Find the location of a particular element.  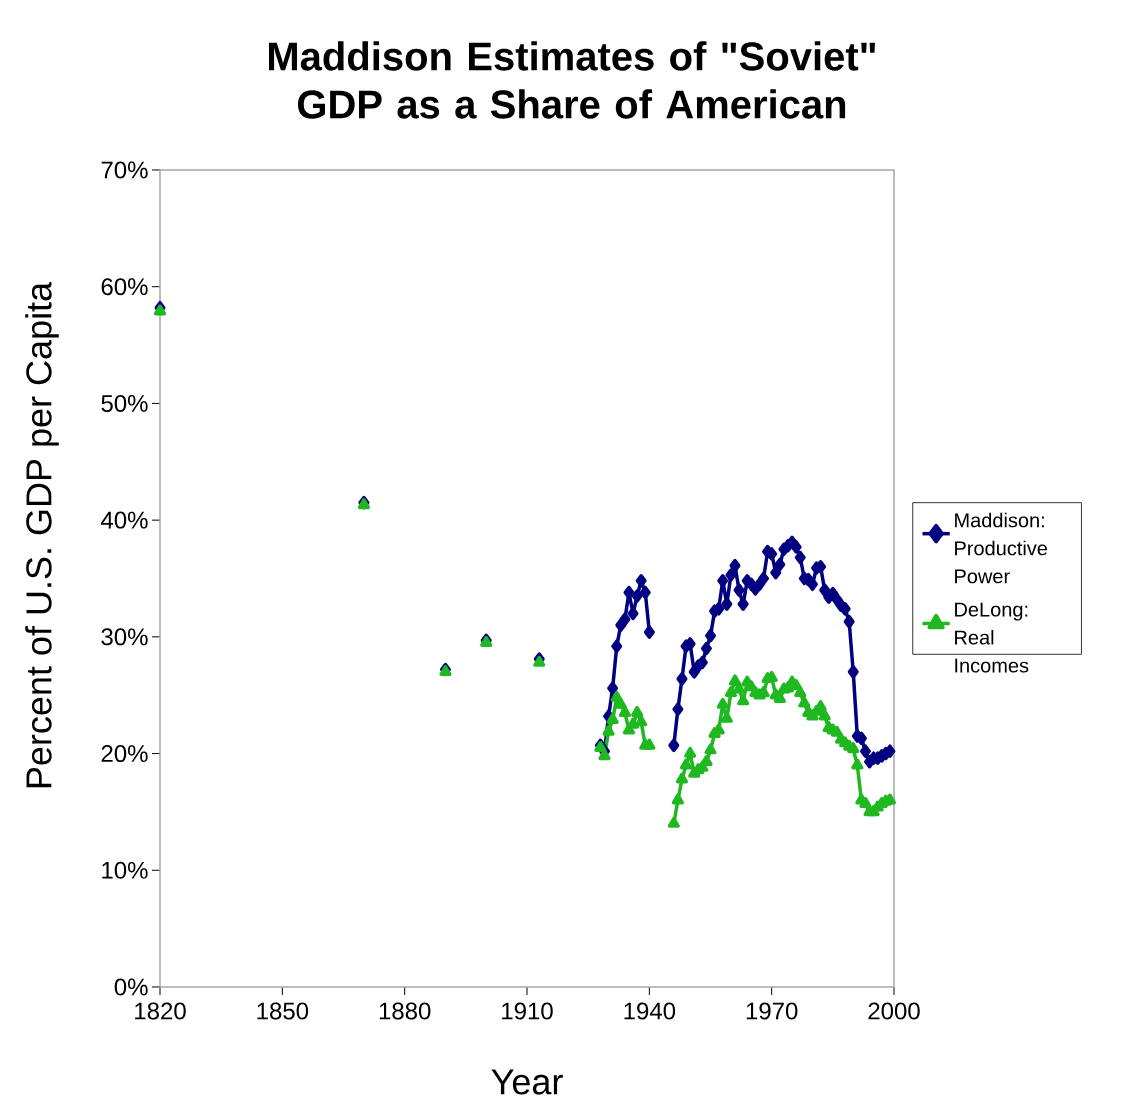

y-tick-label: 70% is located at coordinates (124, 170).